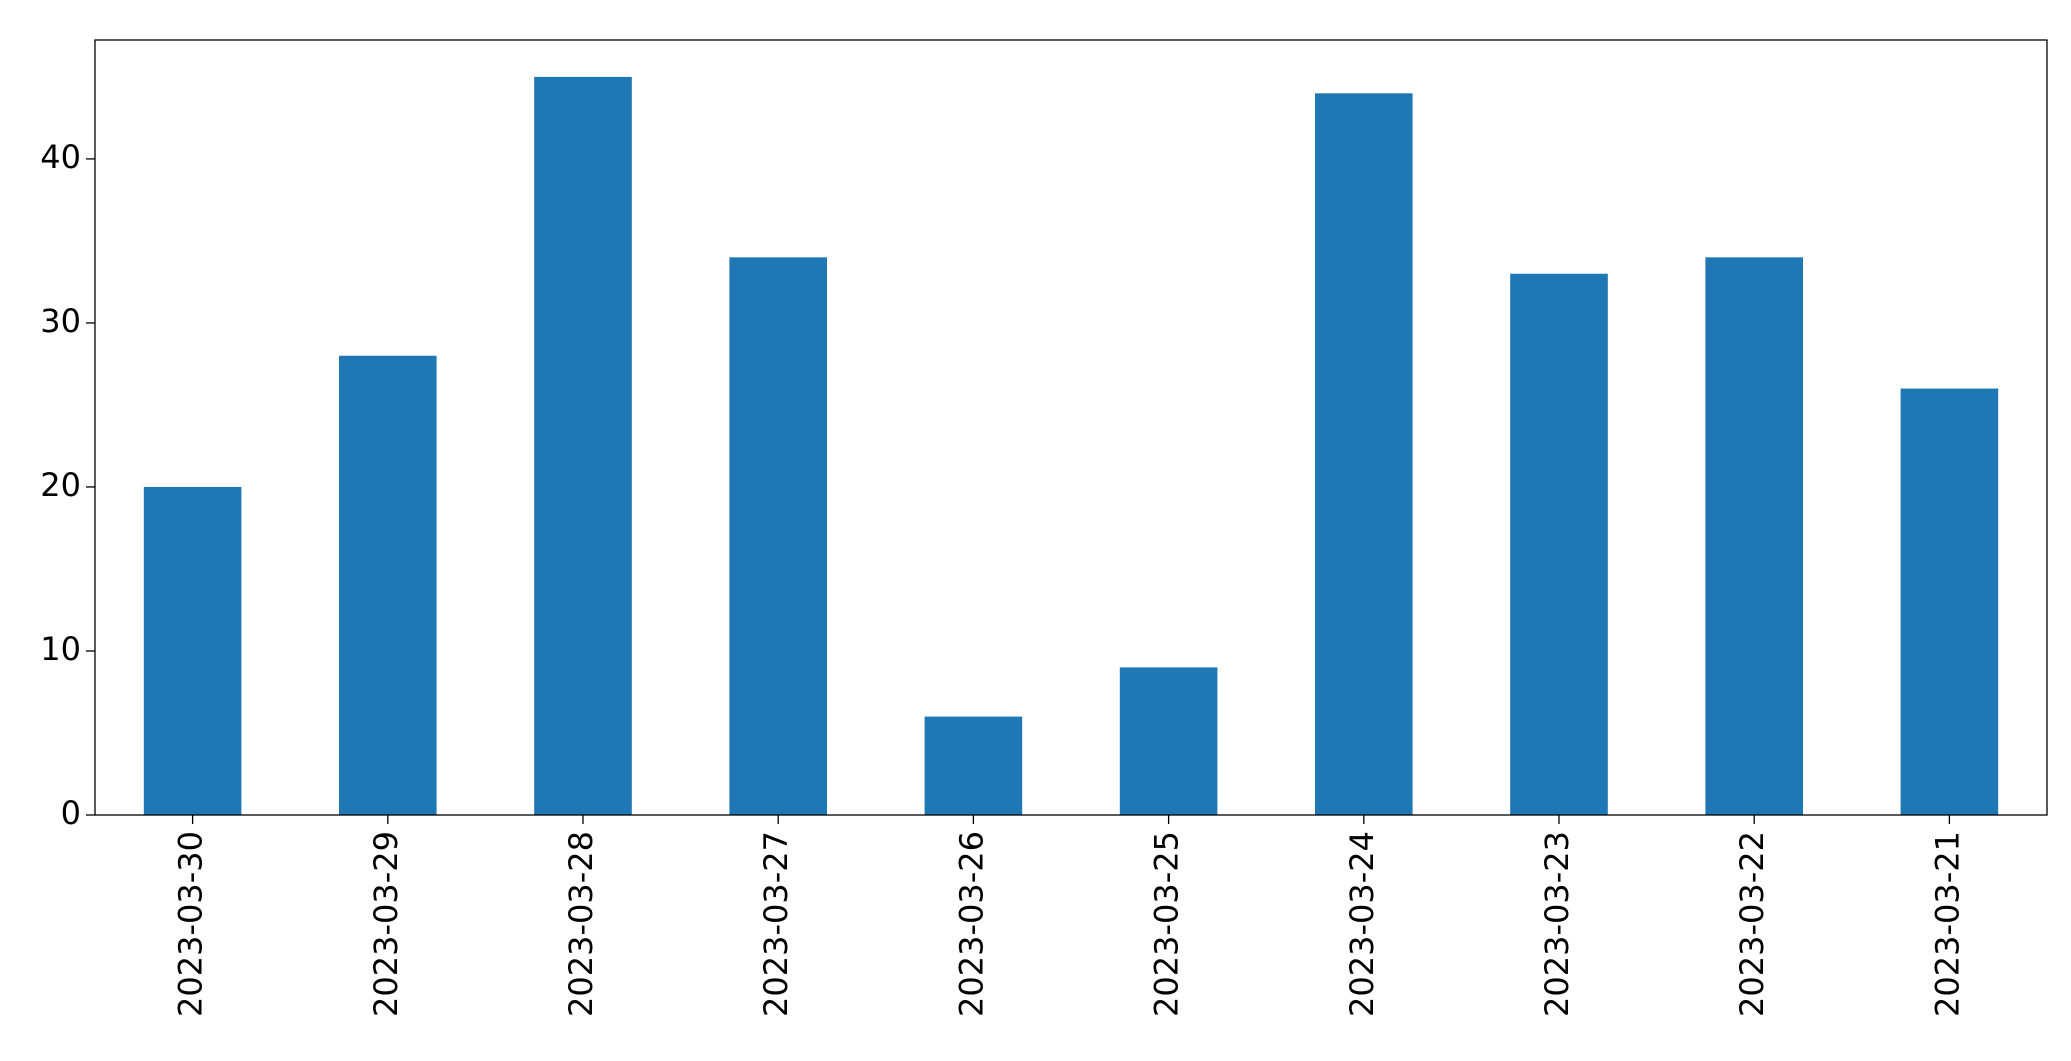  Describe the element at coordinates (581, 924) in the screenshot. I see `x-tick-label: 2023-03-28` at that location.